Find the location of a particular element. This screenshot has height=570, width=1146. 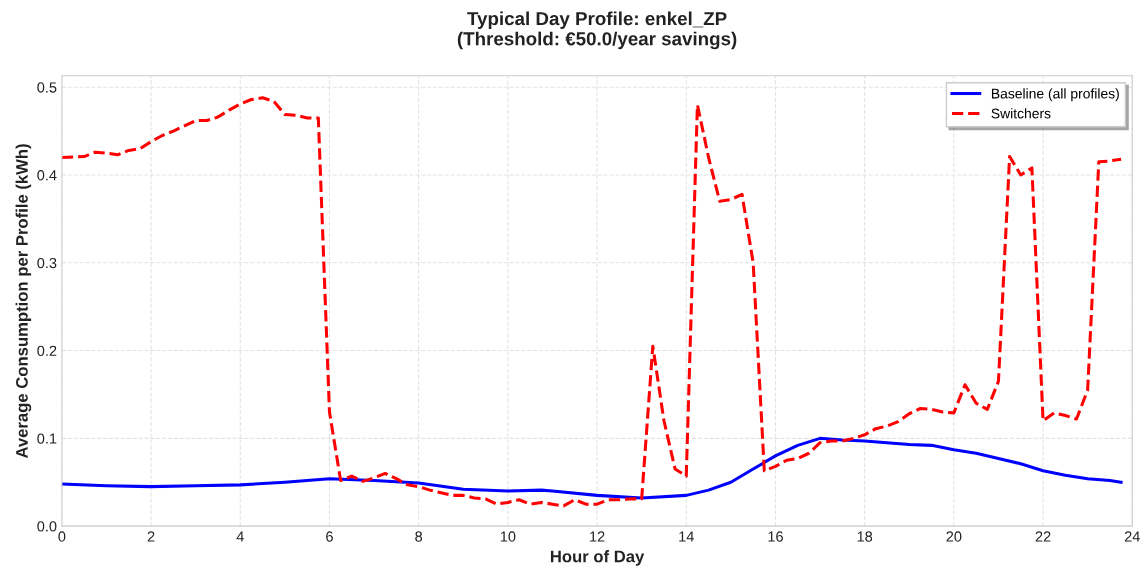

x-tick-label: 10 is located at coordinates (508, 536).